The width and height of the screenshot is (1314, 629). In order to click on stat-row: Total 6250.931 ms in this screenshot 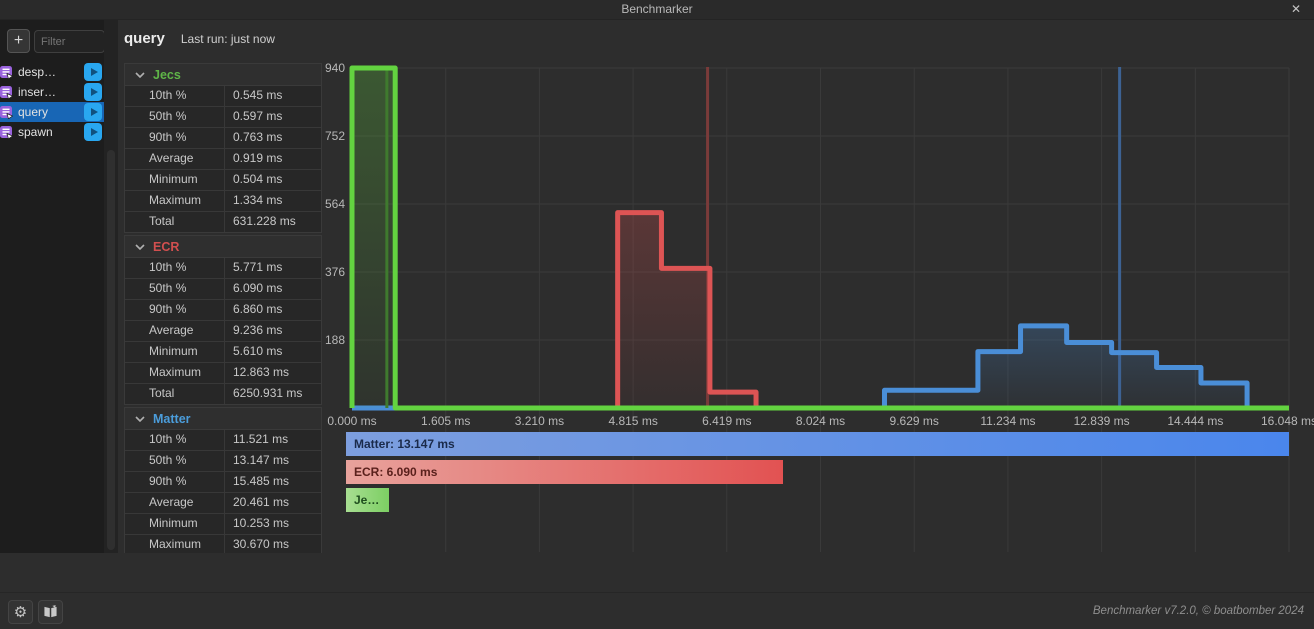, I will do `click(223, 394)`.